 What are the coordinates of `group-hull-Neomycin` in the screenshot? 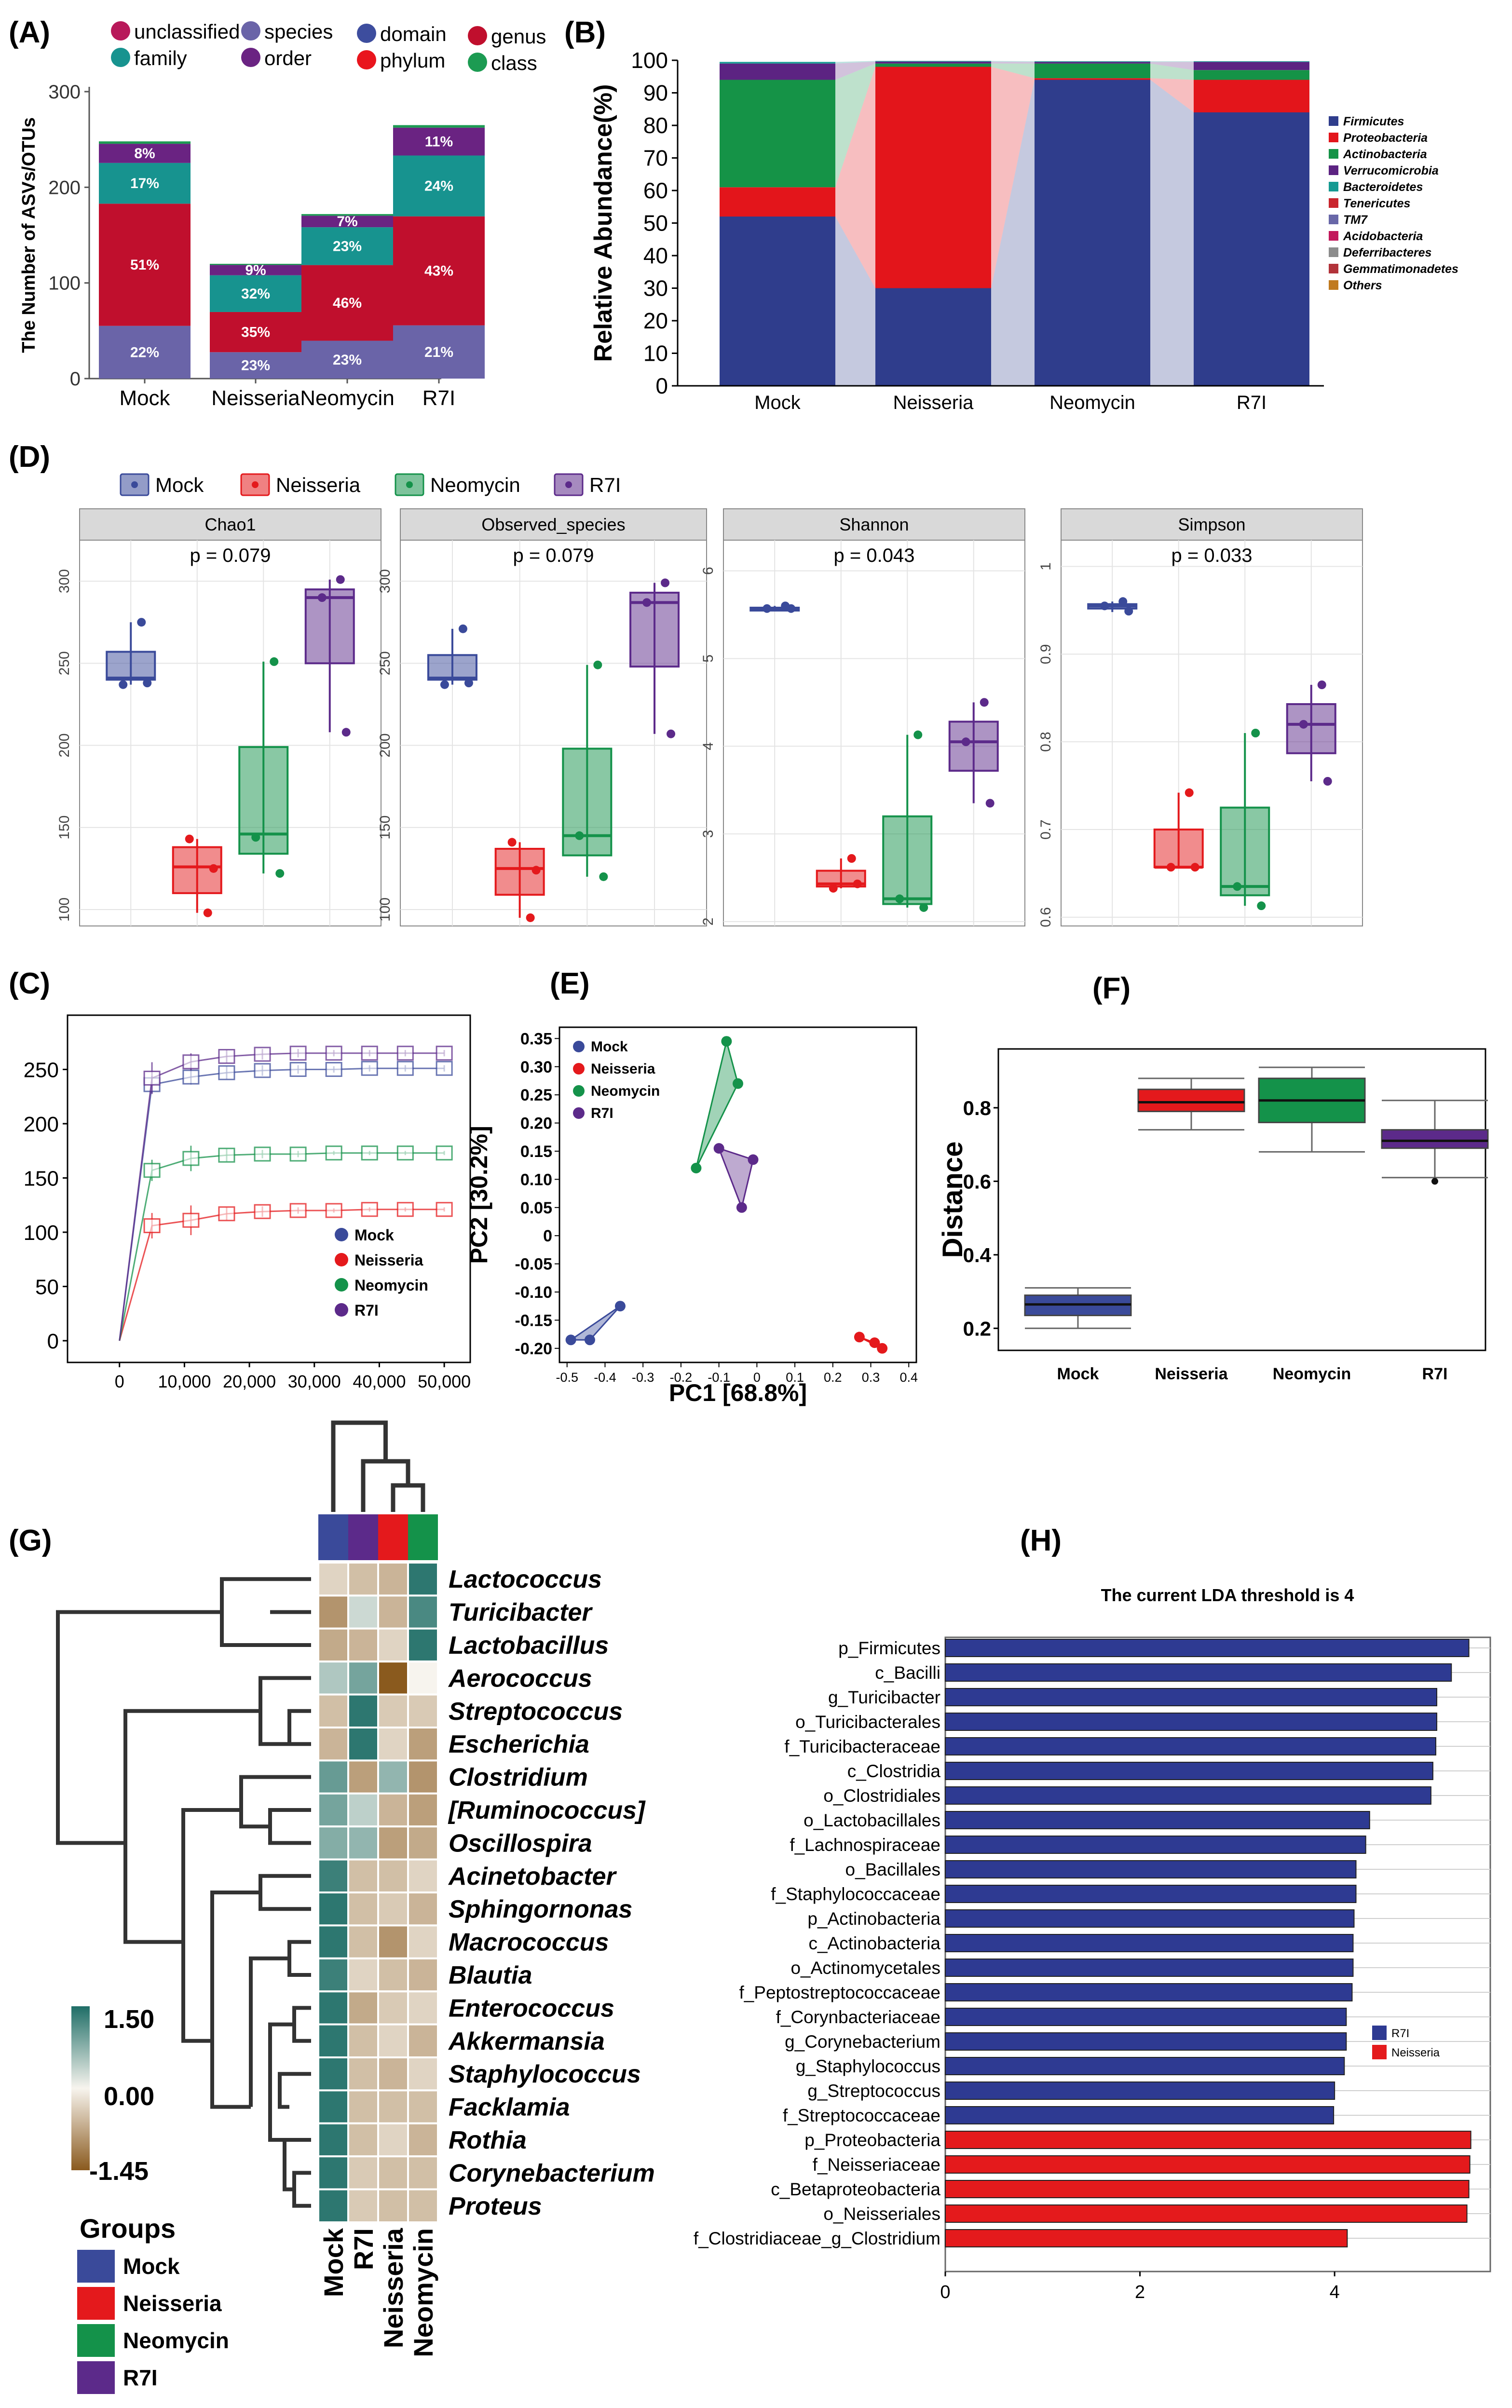 It's located at (717, 1105).